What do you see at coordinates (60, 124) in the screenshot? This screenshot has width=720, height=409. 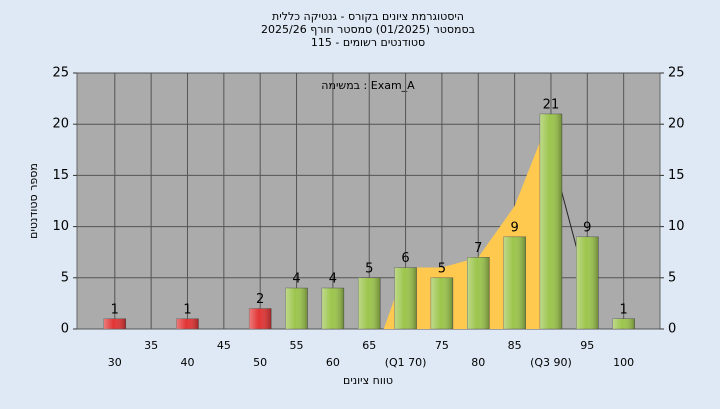 I see `y-tick-label: 20` at bounding box center [60, 124].